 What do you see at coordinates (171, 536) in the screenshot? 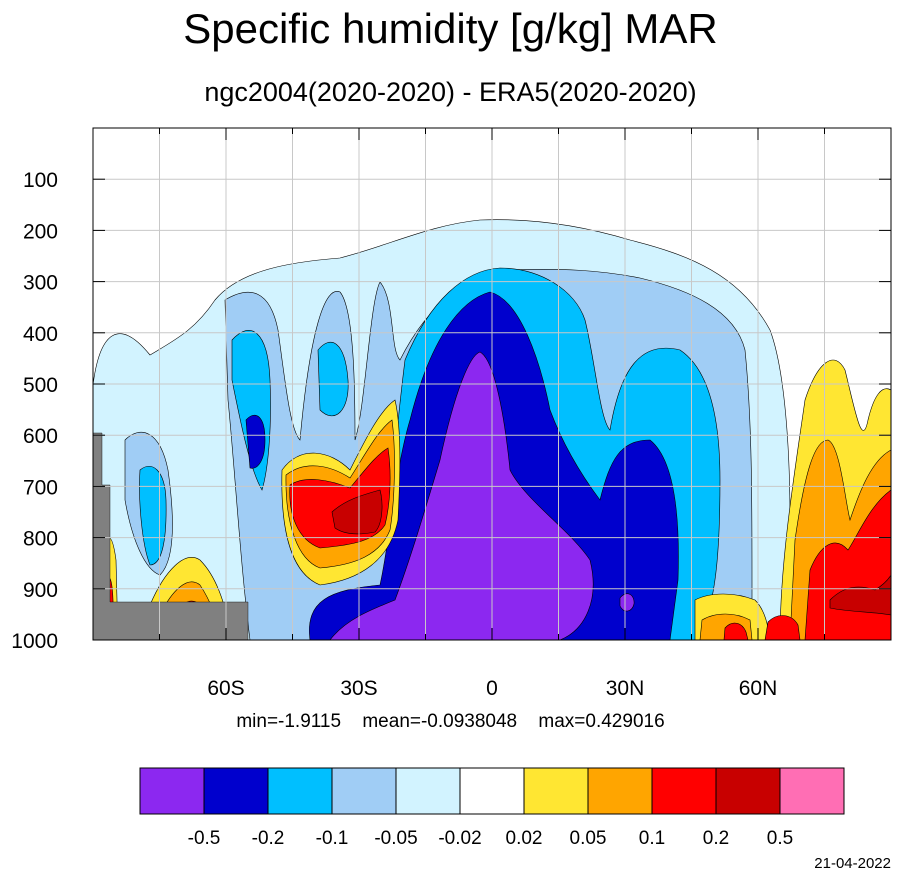
I see `land-mask` at bounding box center [171, 536].